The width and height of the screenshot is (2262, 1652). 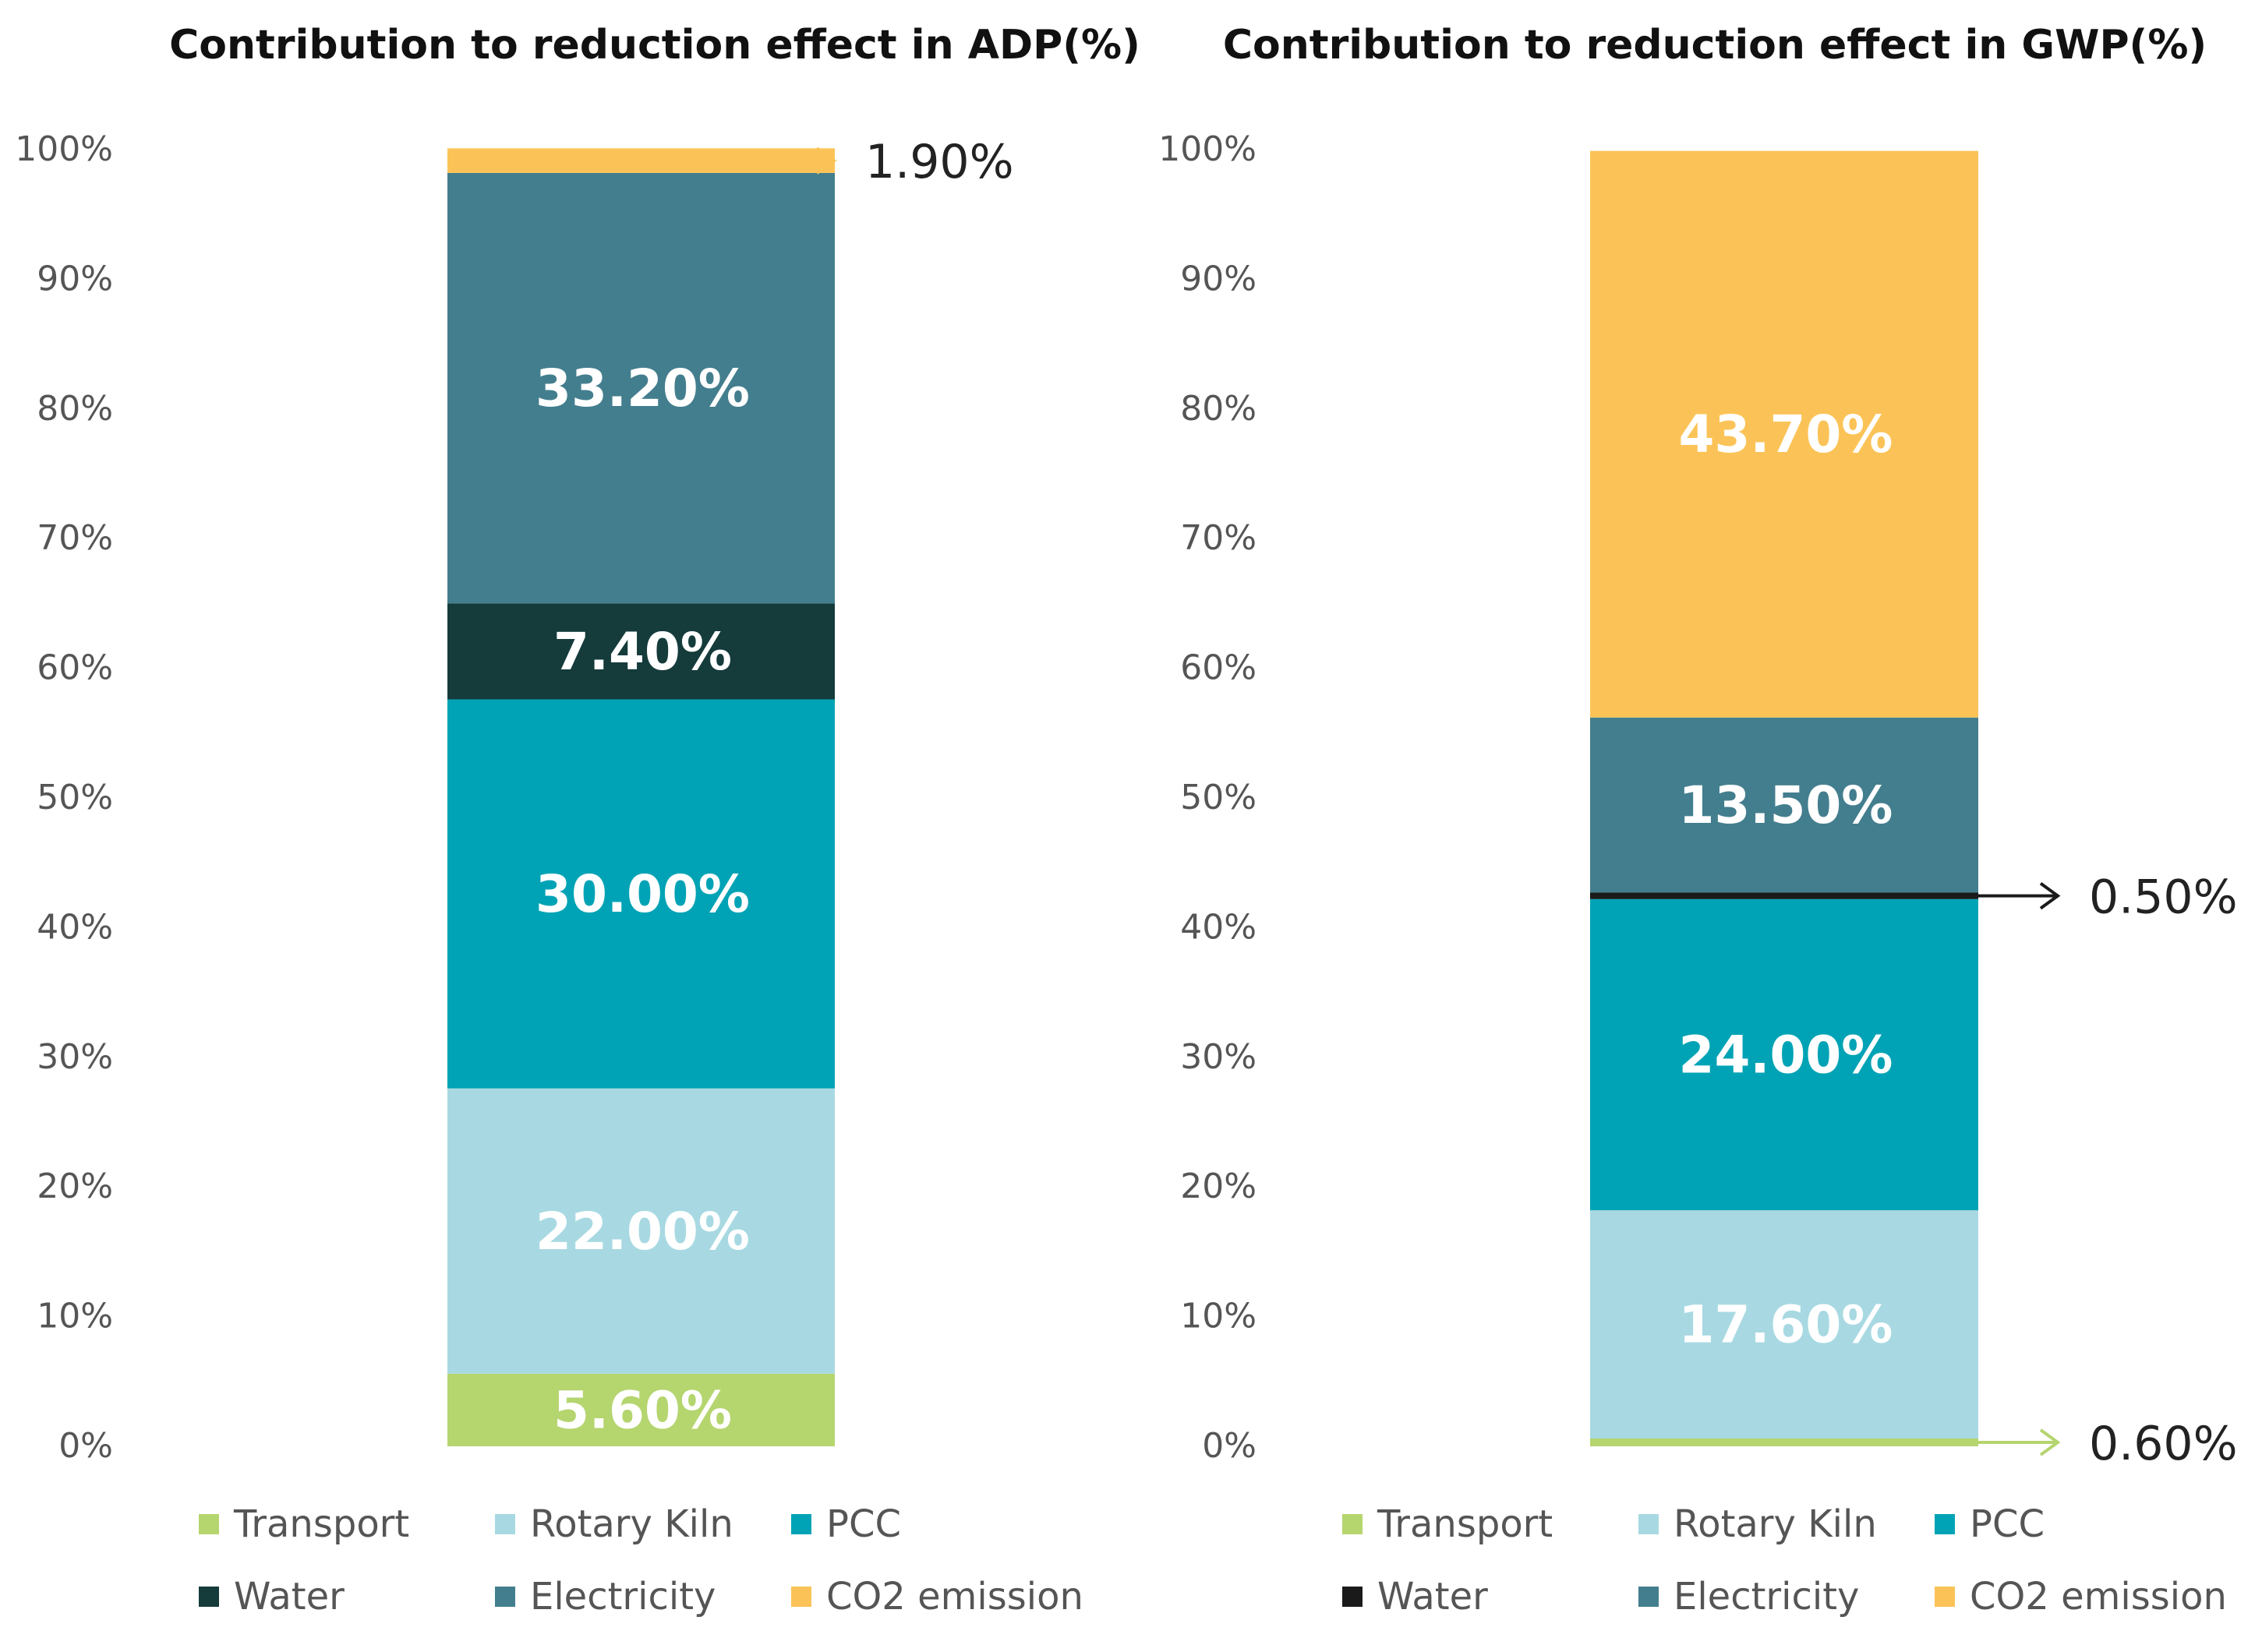 What do you see at coordinates (940, 162) in the screenshot?
I see `callout-label-co2-emission: 1.90%` at bounding box center [940, 162].